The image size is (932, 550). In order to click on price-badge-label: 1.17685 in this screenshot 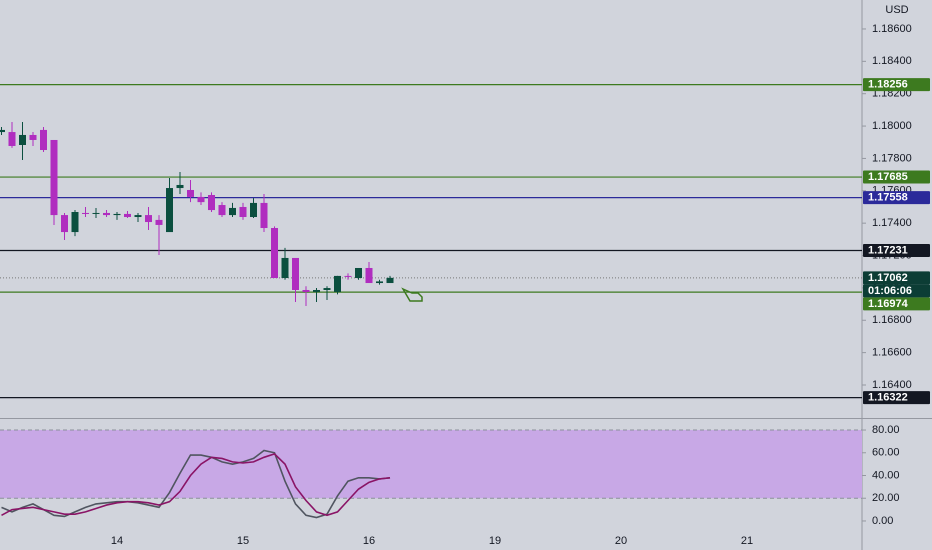, I will do `click(888, 177)`.